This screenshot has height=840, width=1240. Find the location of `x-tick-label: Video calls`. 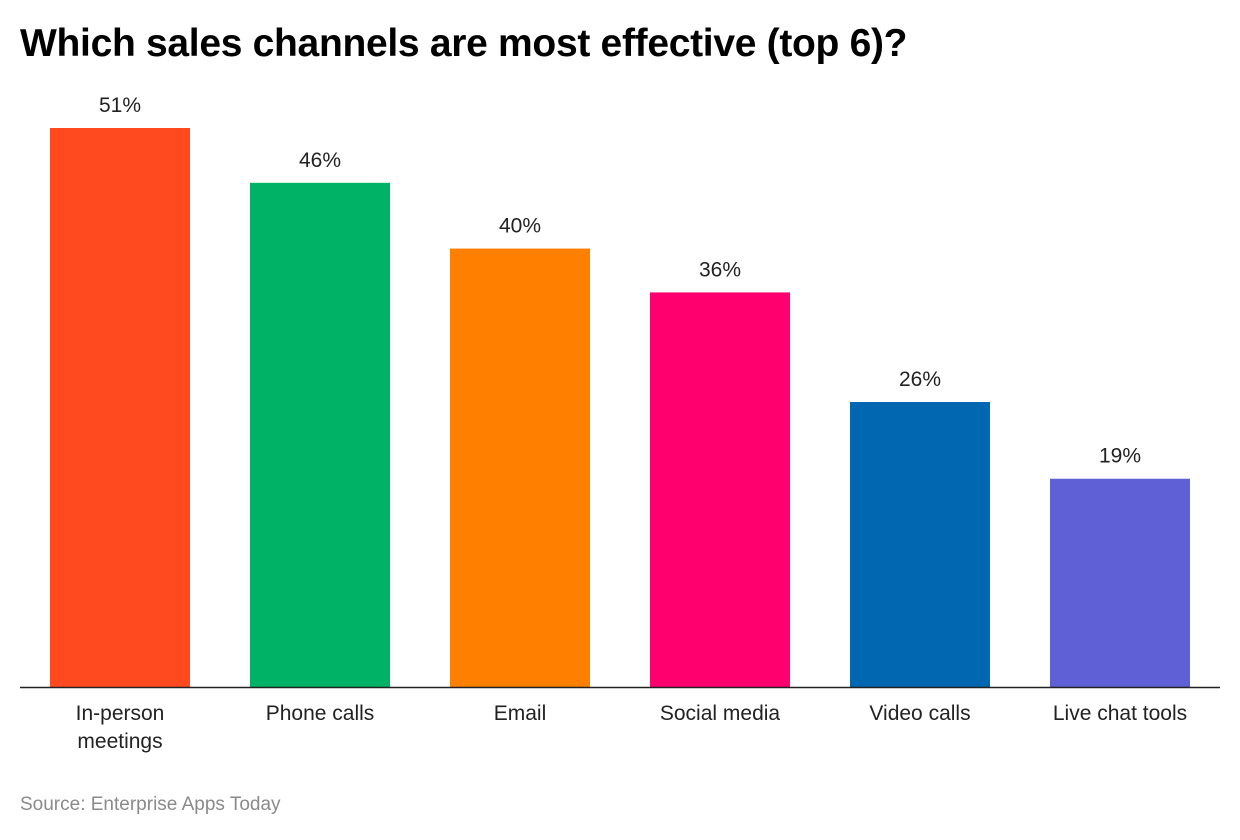

x-tick-label: Video calls is located at coordinates (919, 713).